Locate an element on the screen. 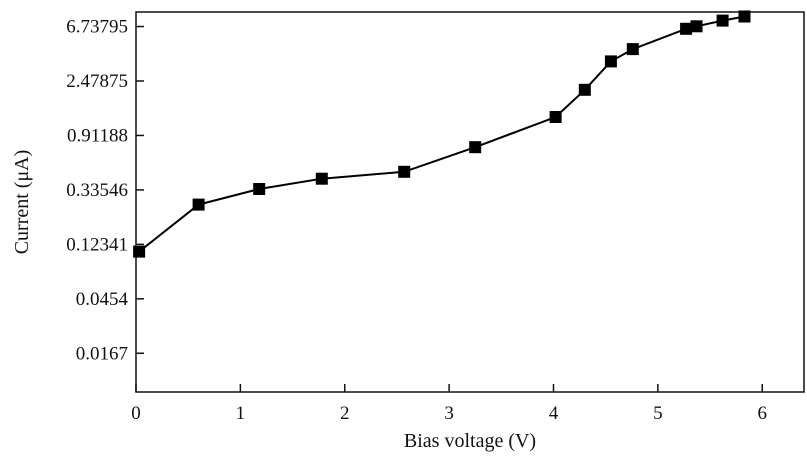 Image resolution: width=807 pixels, height=456 pixels. y-tick-label: 0.0454 is located at coordinates (102, 299).